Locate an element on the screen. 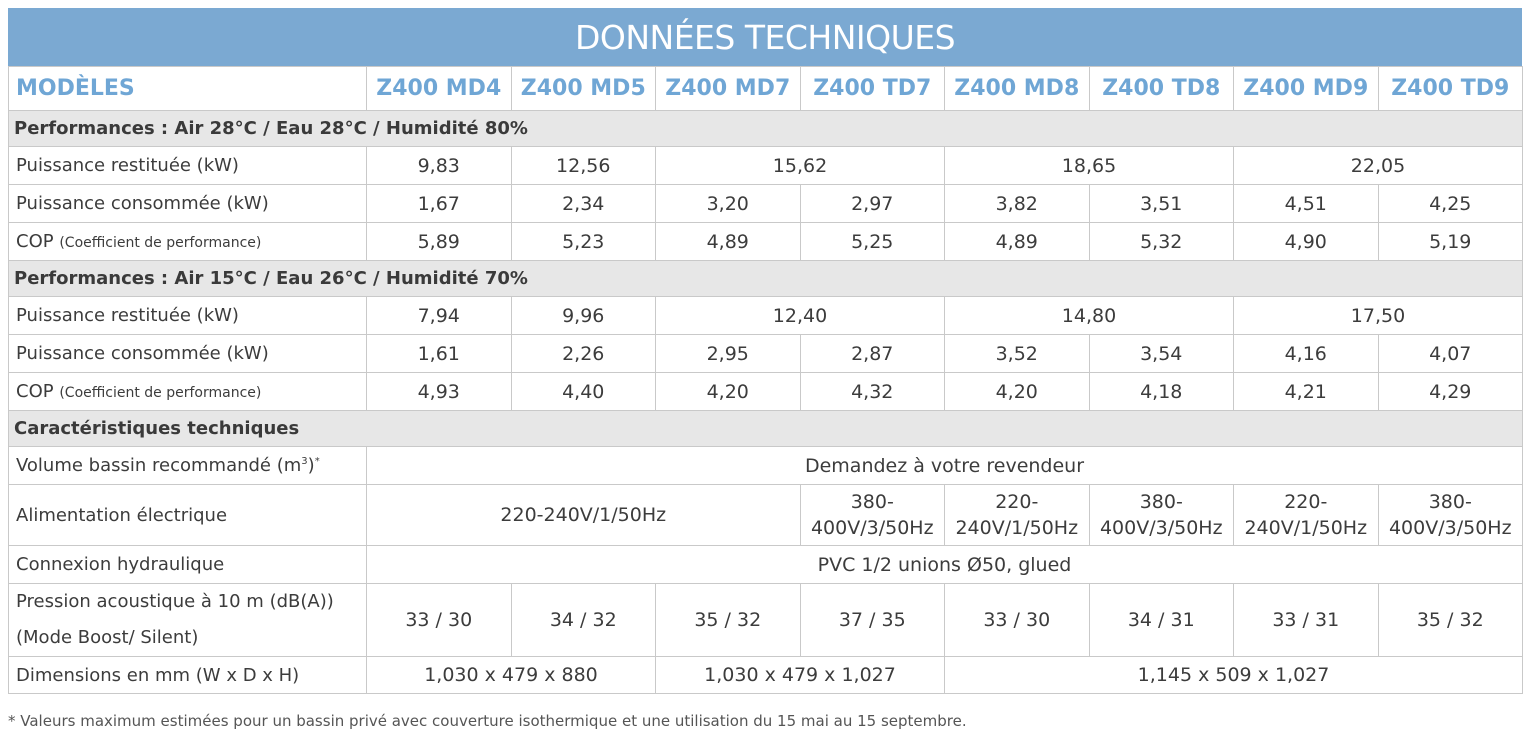  volume-superscript: 3 is located at coordinates (304, 461).